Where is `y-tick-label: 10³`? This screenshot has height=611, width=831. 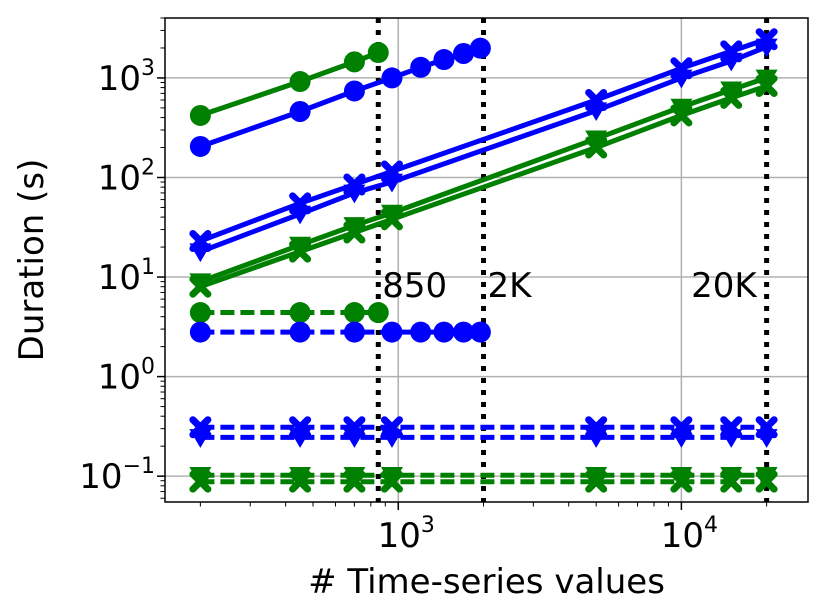 y-tick-label: 10³ is located at coordinates (126, 77).